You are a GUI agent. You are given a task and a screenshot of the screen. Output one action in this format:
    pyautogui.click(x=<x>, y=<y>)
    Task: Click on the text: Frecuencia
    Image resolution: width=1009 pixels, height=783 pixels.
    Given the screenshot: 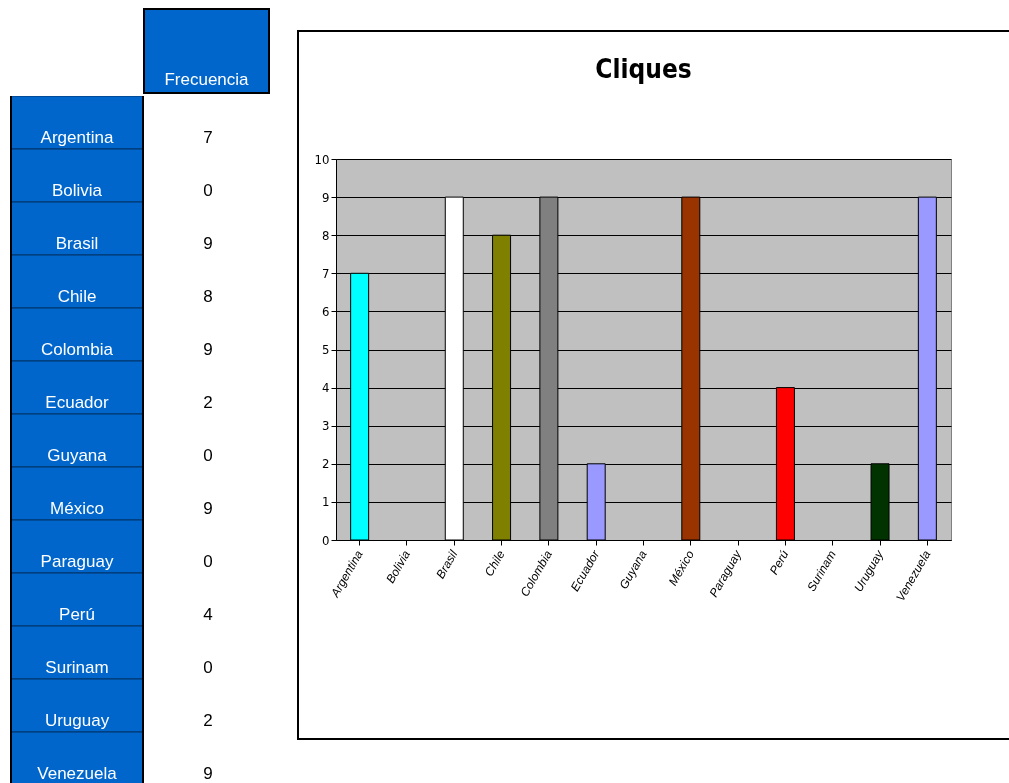 What is the action you would take?
    pyautogui.click(x=206, y=51)
    